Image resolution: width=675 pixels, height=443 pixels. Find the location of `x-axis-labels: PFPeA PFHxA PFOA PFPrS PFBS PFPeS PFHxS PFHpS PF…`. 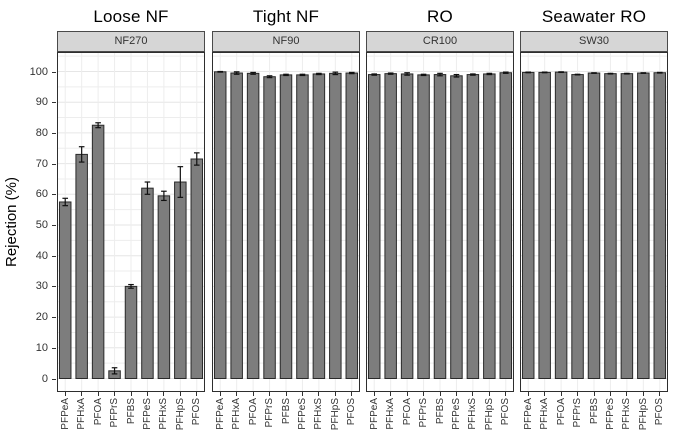

x-axis-labels: PFPeA PFHxA PFOA PFPrS PFBS PFPeS PFHxS PFHpS PF… is located at coordinates (286, 417).